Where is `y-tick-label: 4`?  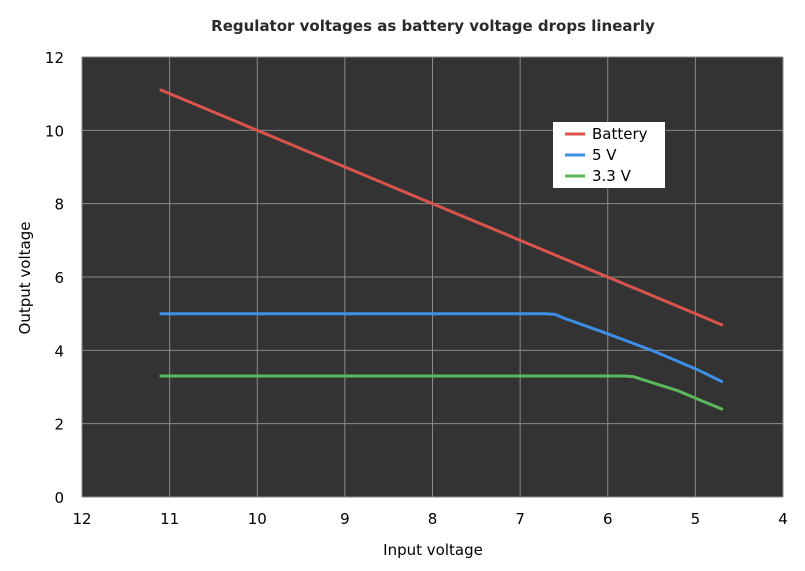 y-tick-label: 4 is located at coordinates (59, 351).